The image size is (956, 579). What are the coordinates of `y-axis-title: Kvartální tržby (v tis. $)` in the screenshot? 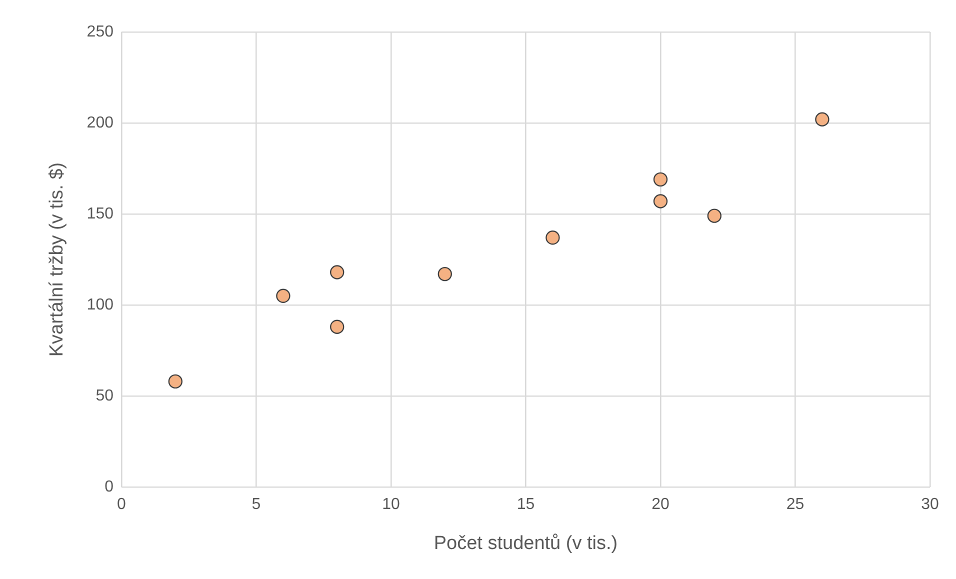 It's located at (57, 259).